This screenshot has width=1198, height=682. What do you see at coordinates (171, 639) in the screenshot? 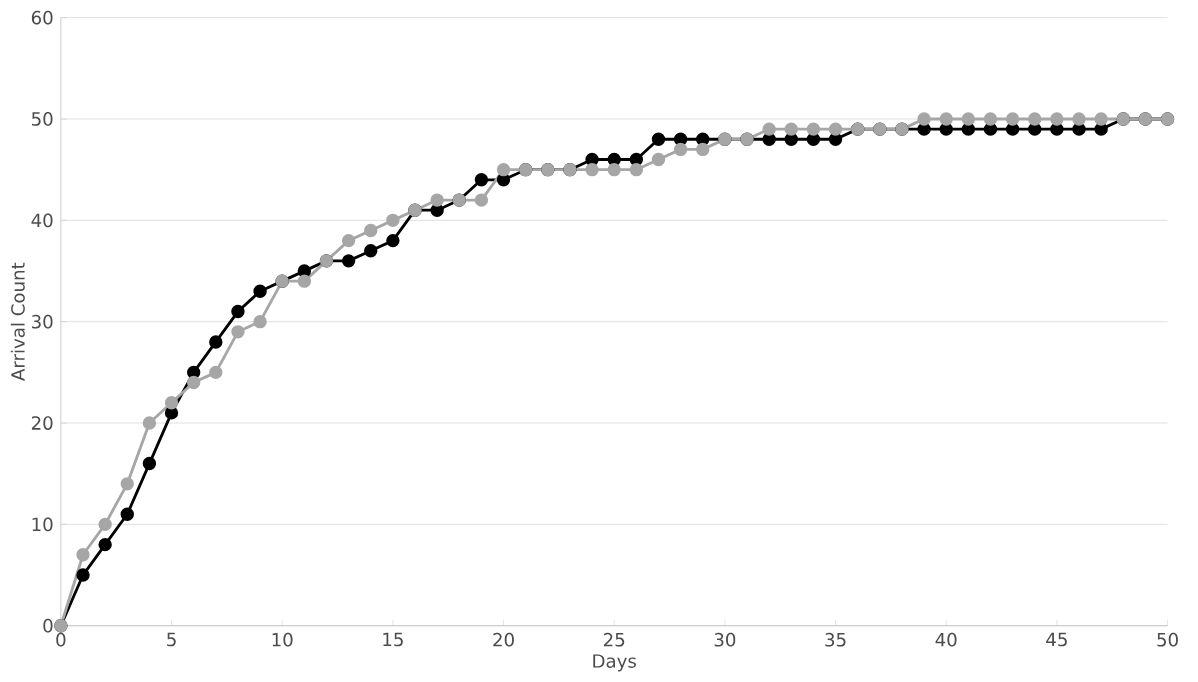
I see `x-tick-label: 5` at bounding box center [171, 639].